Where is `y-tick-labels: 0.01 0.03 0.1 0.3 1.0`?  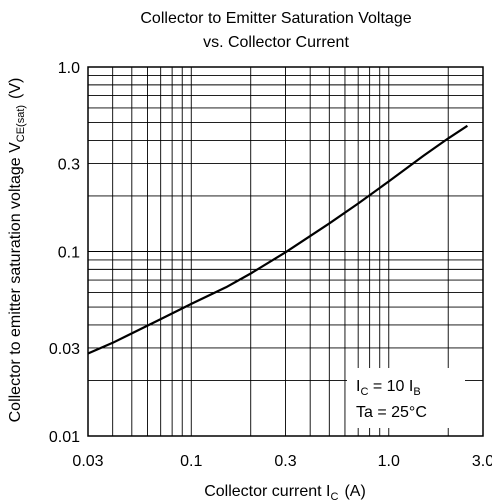
y-tick-labels: 0.01 0.03 0.1 0.3 1.0 is located at coordinates (64, 253).